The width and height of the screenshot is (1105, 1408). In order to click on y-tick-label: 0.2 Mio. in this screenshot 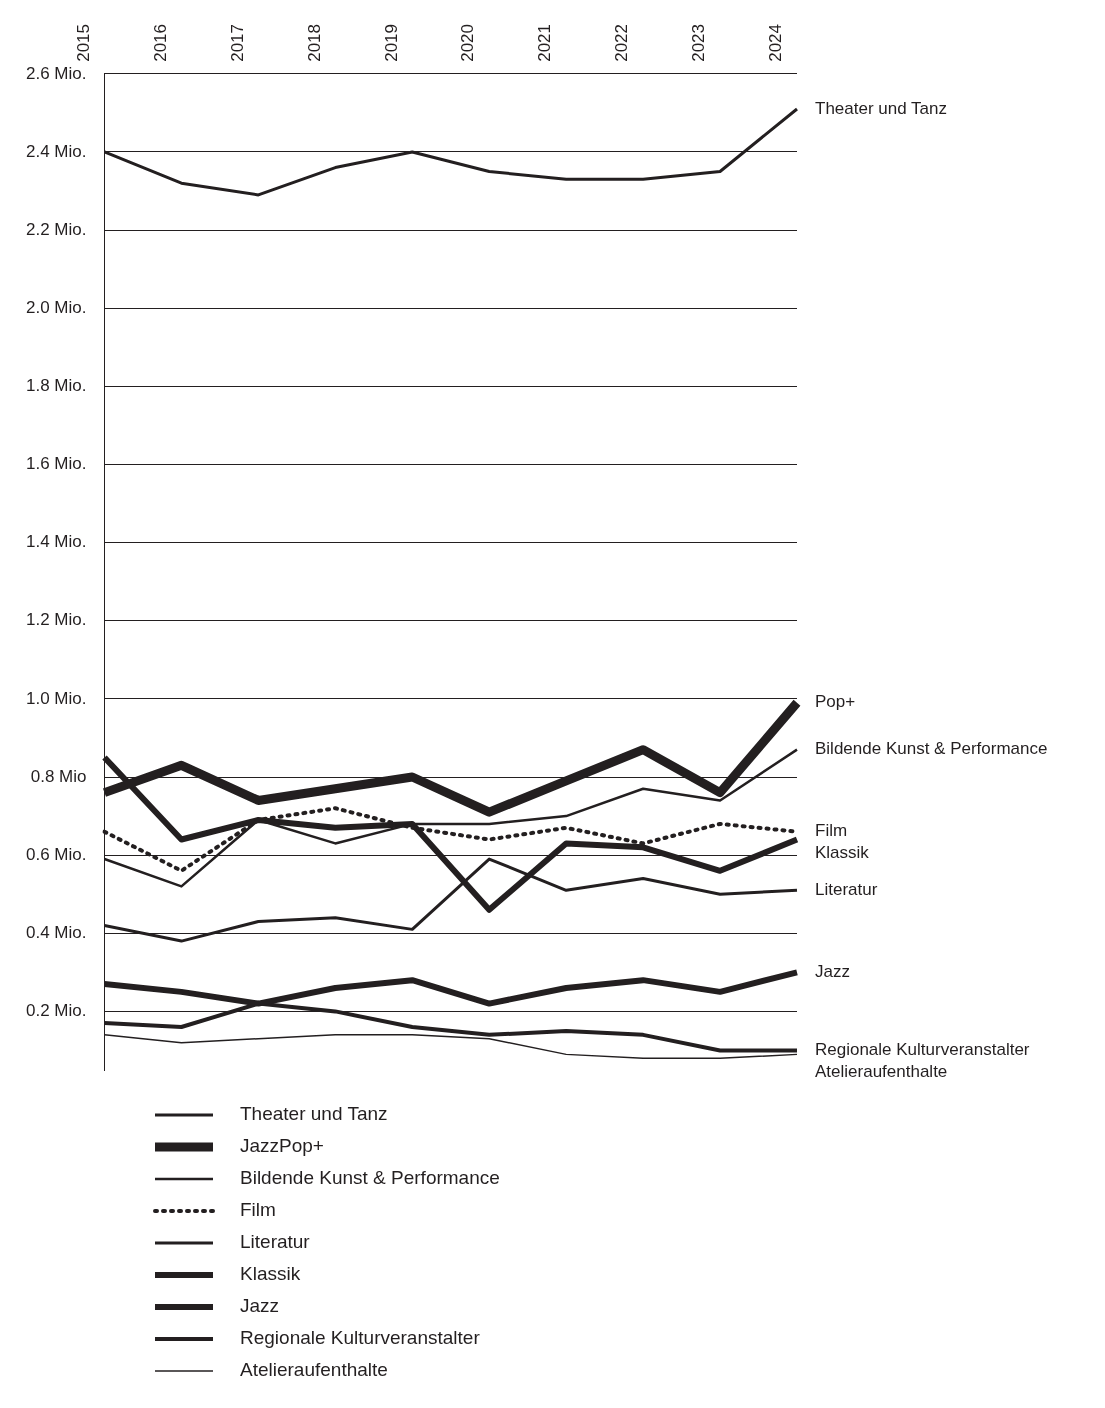, I will do `click(56, 1011)`.